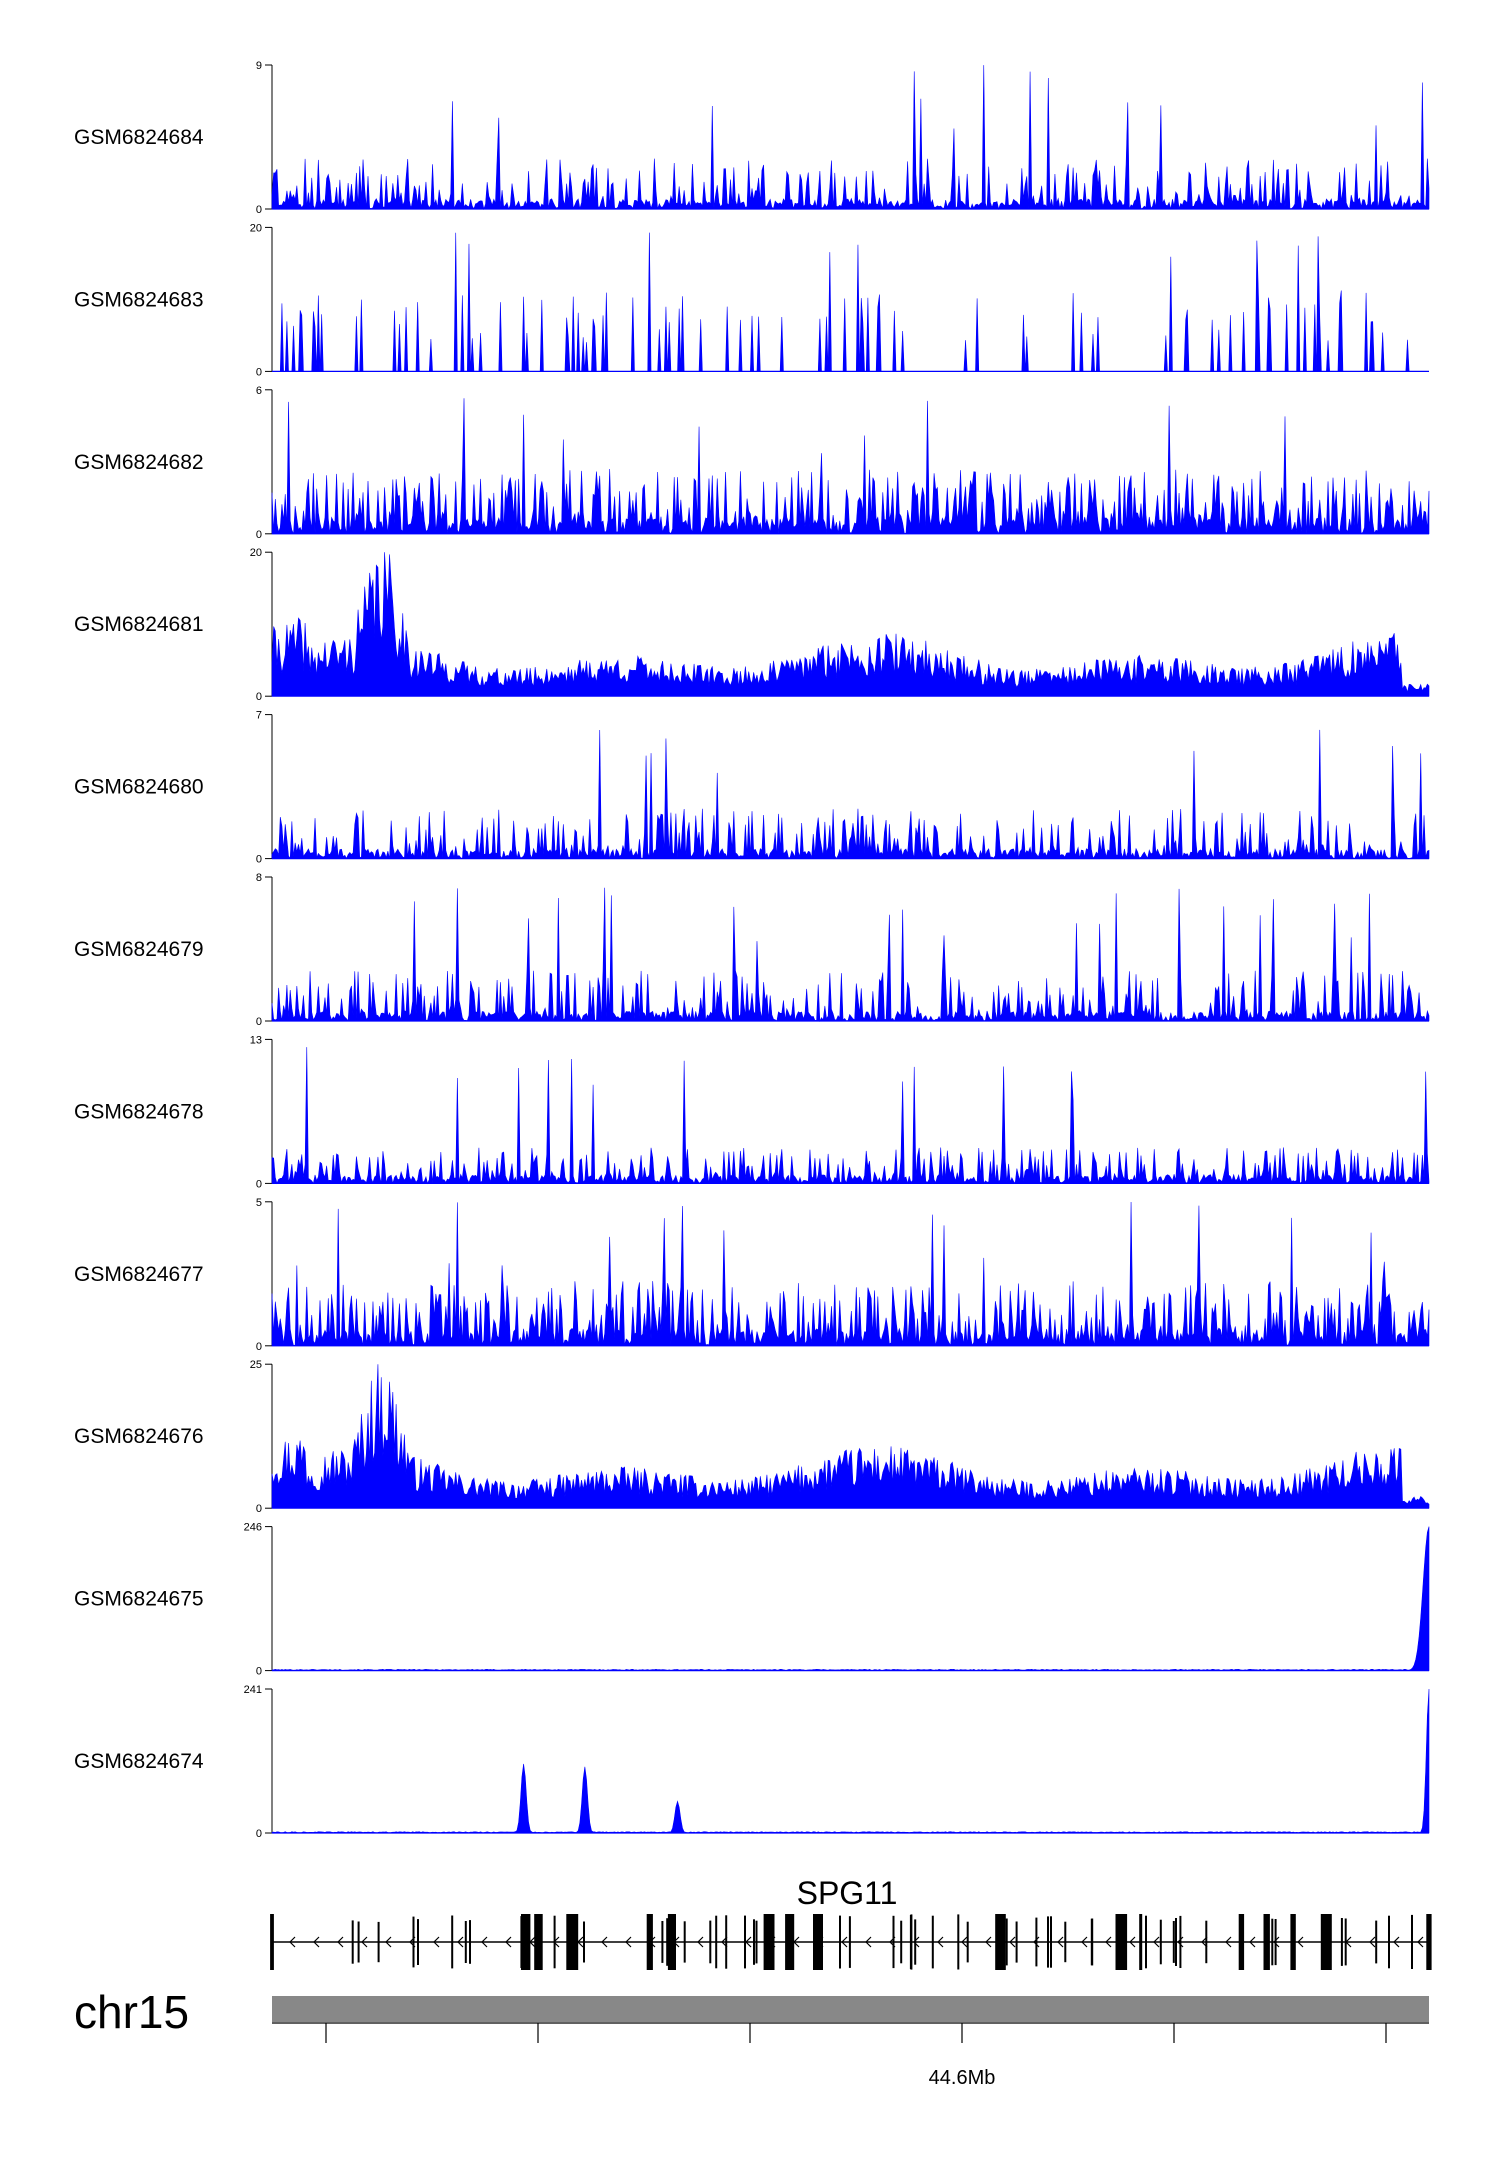 The width and height of the screenshot is (1500, 2170). I want to click on genomic-x-axis: 44.6Mb, so click(850, 2055).